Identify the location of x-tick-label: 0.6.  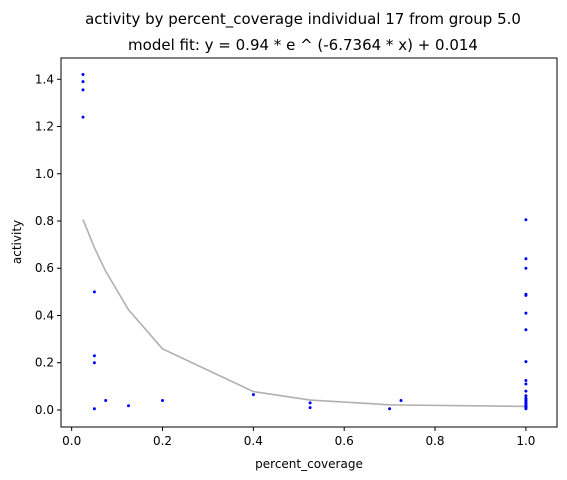
(344, 441).